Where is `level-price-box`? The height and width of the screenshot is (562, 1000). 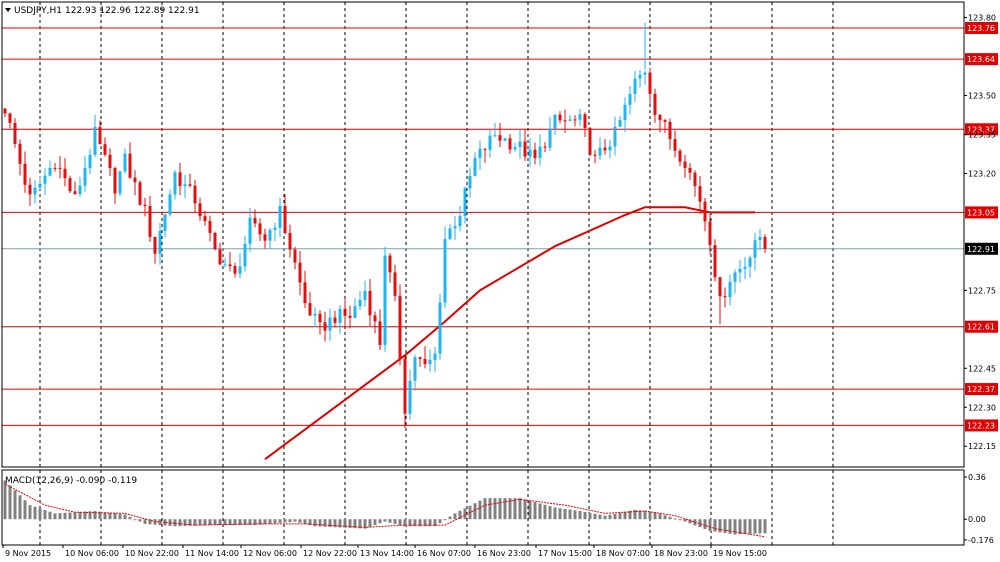
level-price-box is located at coordinates (981, 425).